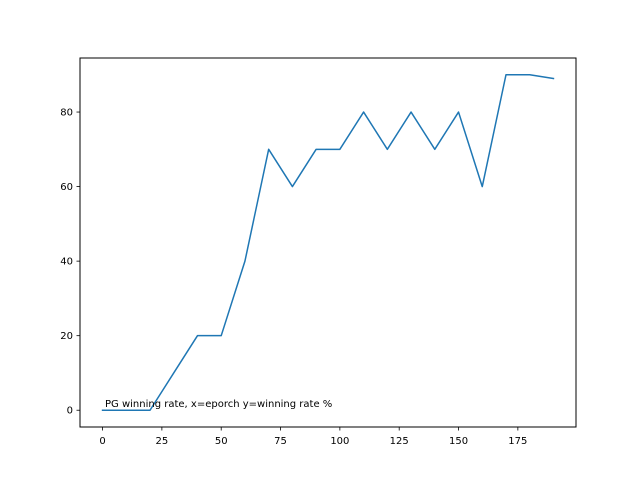 The height and width of the screenshot is (480, 640). What do you see at coordinates (399, 441) in the screenshot?
I see `x-tick-label: 125` at bounding box center [399, 441].